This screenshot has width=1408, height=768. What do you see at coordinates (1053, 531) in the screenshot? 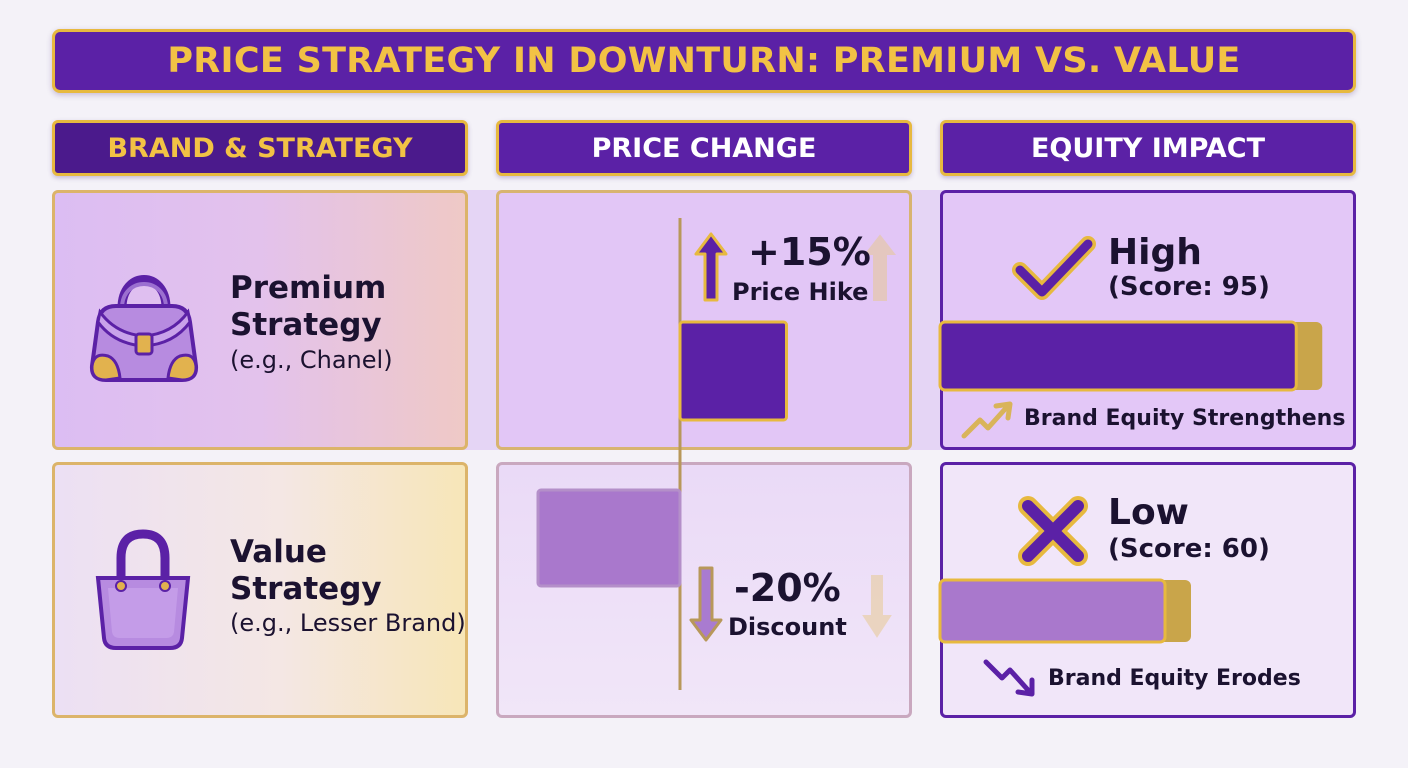
I see `cross-icon` at bounding box center [1053, 531].